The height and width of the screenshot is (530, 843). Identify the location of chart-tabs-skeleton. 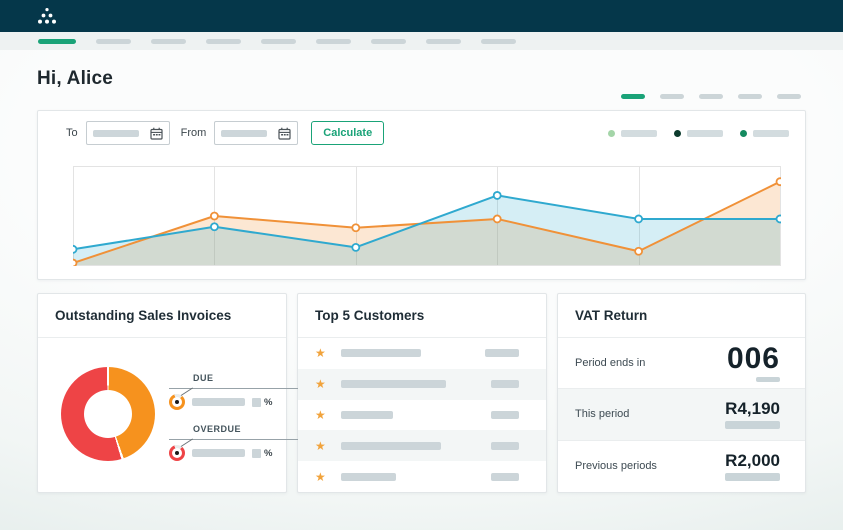
(421, 96).